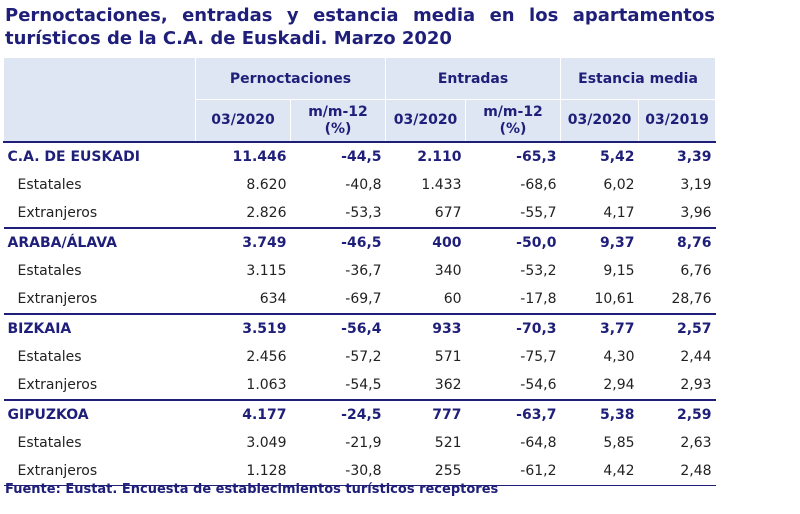 The width and height of the screenshot is (800, 514). What do you see at coordinates (338, 242) in the screenshot?
I see `cell: -46,5` at bounding box center [338, 242].